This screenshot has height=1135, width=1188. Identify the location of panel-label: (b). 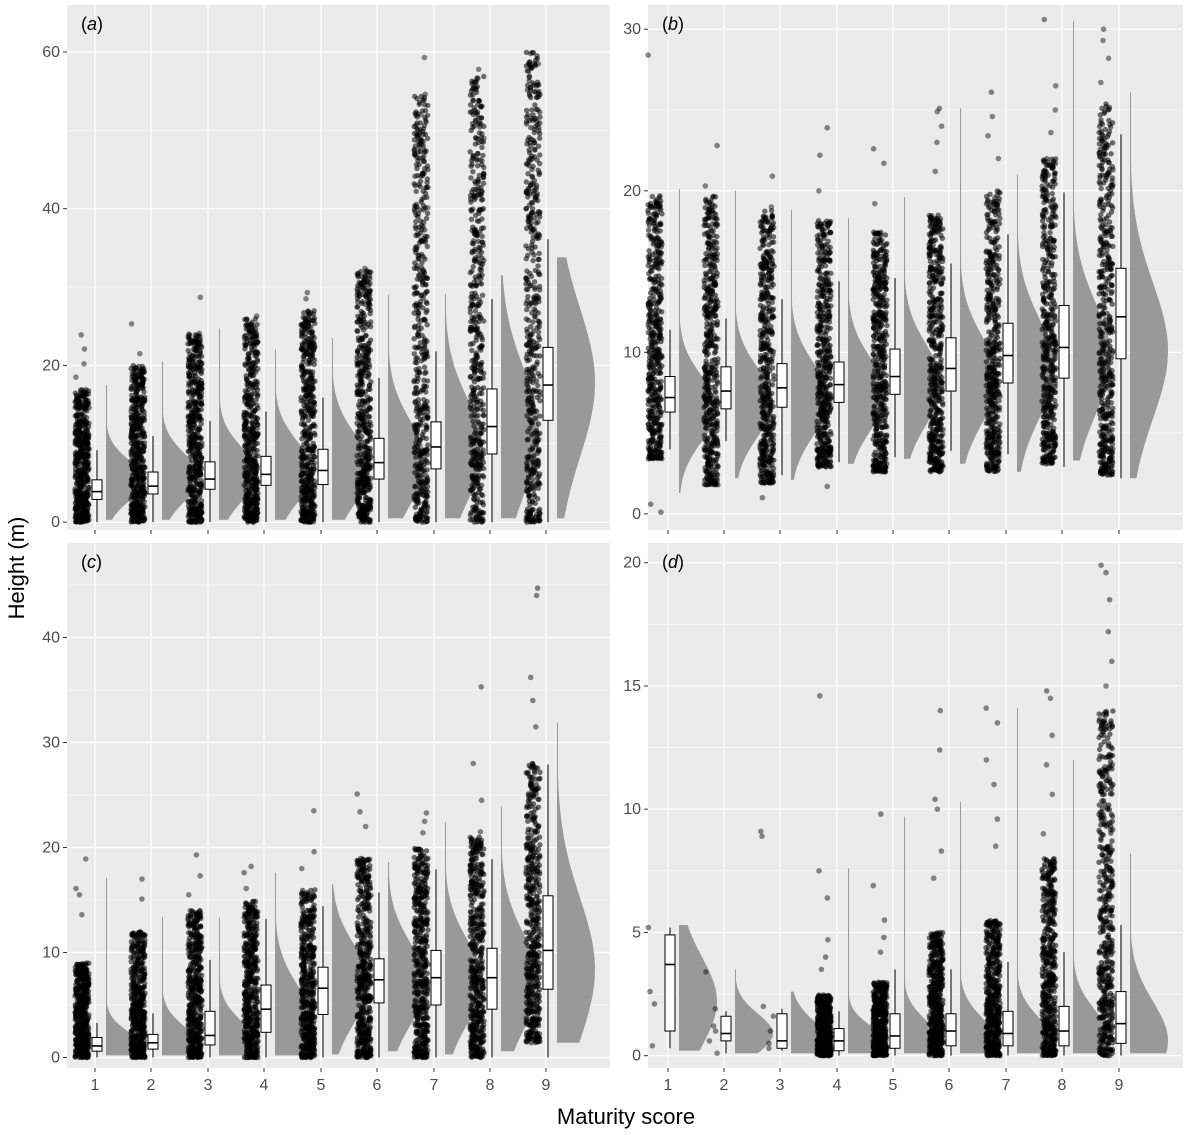
(673, 24).